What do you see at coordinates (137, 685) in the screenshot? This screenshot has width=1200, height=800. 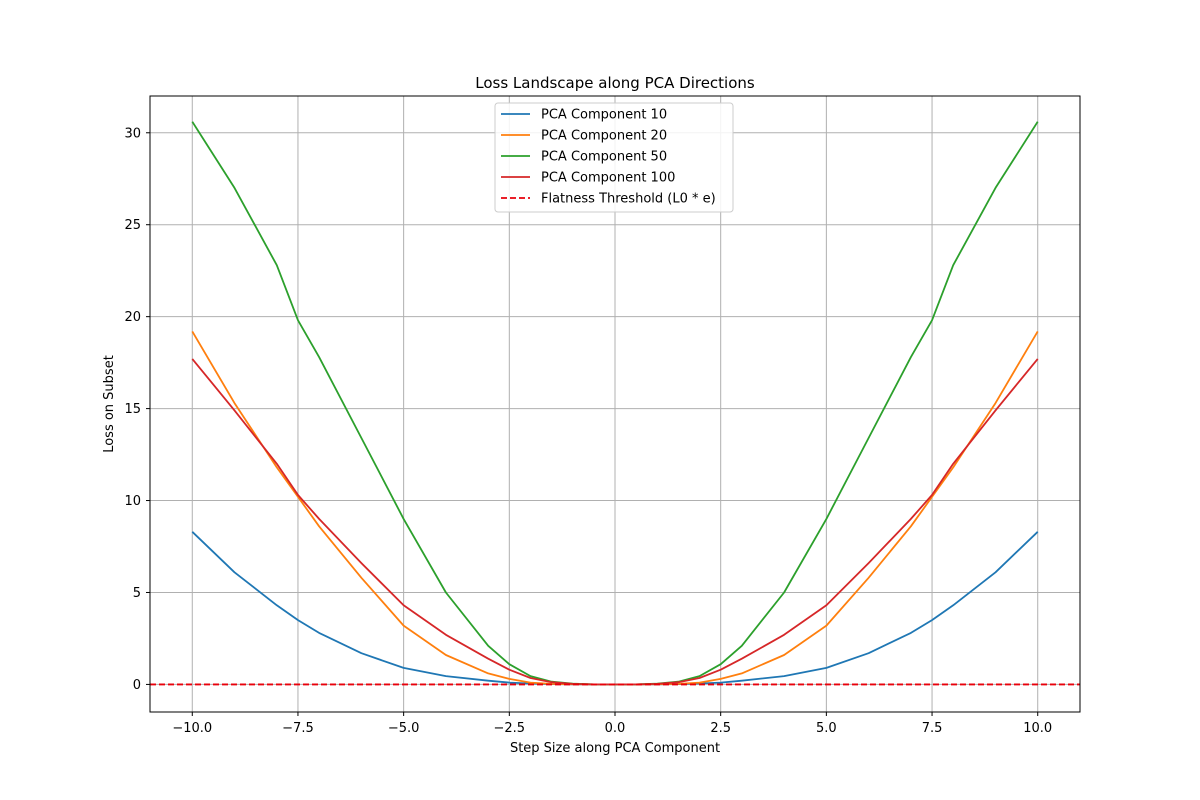 I see `y-tick-label: 0` at bounding box center [137, 685].